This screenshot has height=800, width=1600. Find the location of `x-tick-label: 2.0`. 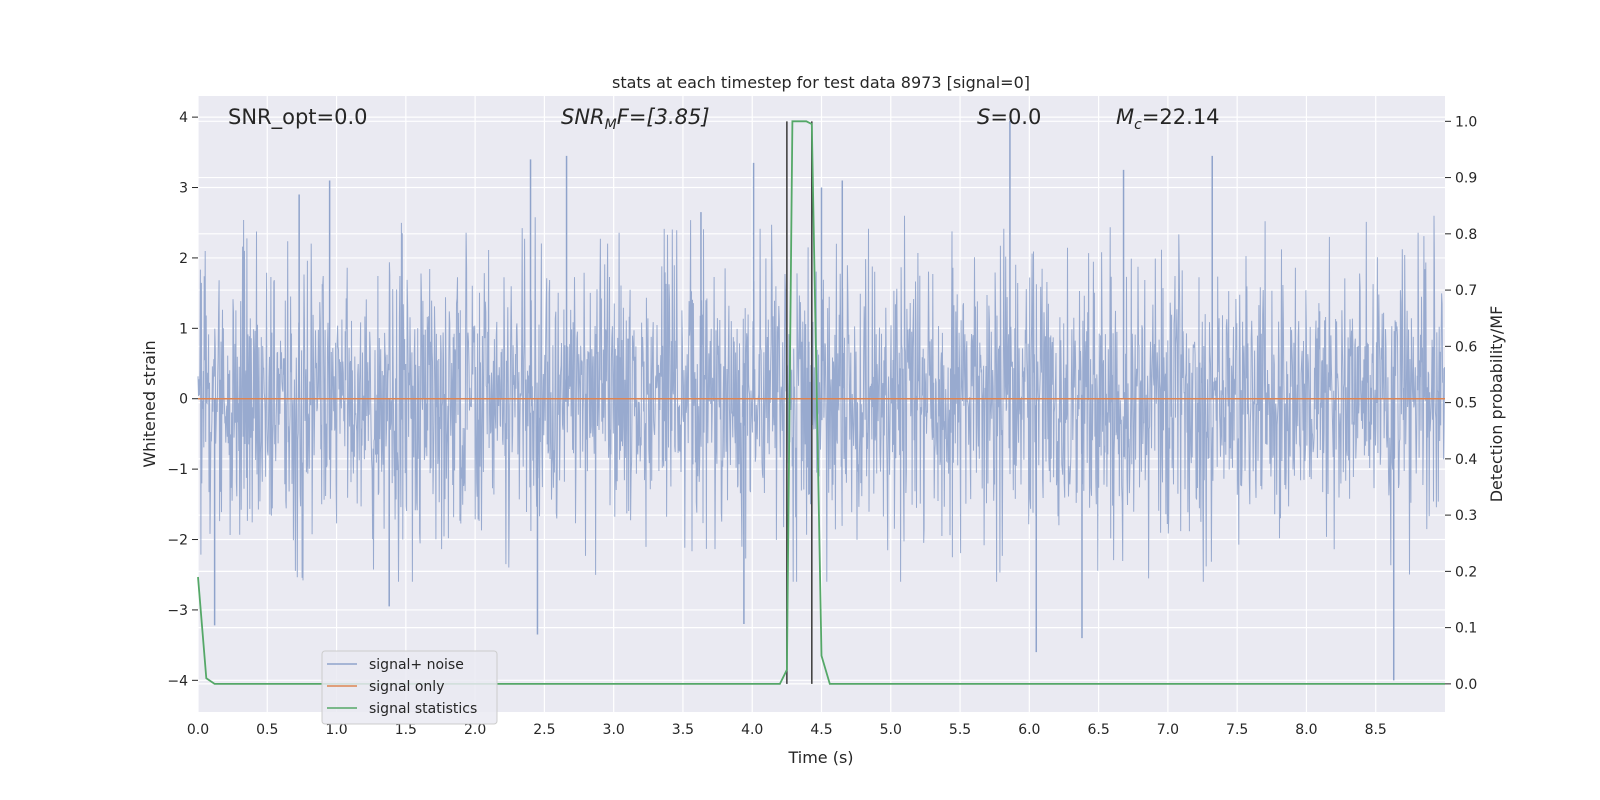

x-tick-label: 2.0 is located at coordinates (475, 730).